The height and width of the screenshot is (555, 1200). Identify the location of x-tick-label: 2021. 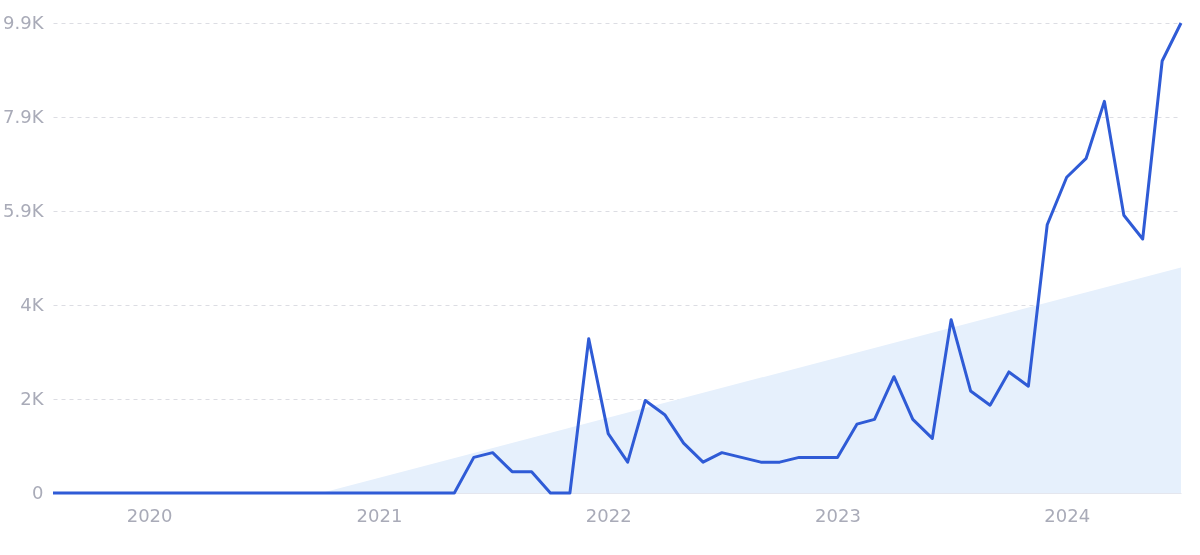
(379, 515).